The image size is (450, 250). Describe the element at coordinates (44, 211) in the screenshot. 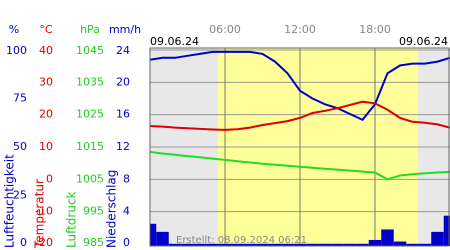

I see `y-tick-label: -10` at that location.